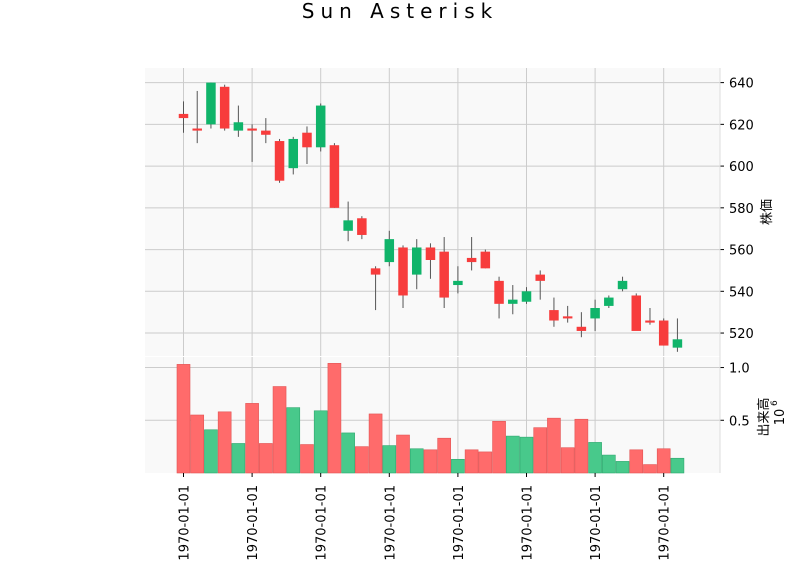 This screenshot has height=575, width=800. What do you see at coordinates (741, 84) in the screenshot?
I see `price-tick-label: 640` at bounding box center [741, 84].